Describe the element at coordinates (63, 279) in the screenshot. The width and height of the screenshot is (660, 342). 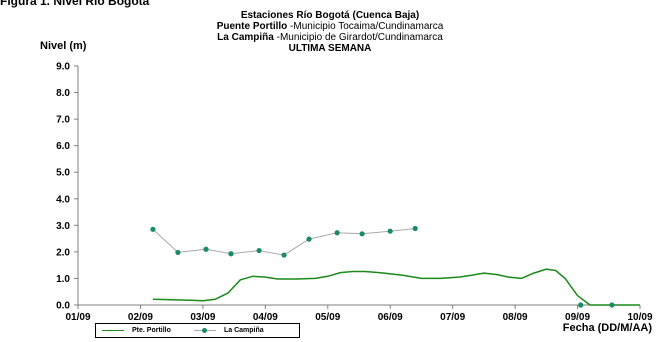
I see `y-tick-label: 1.0` at that location.